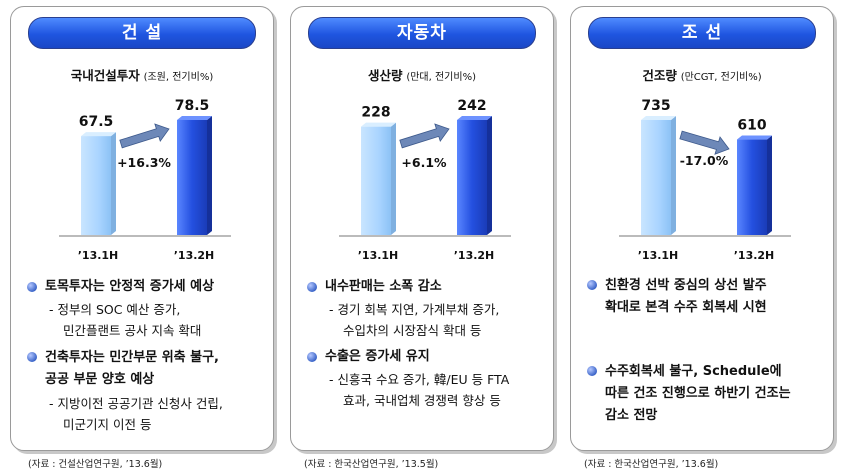 The height and width of the screenshot is (475, 852). I want to click on bullet-detail-line: - 경기 회복 지연, 가계부채 증가,, so click(414, 309).